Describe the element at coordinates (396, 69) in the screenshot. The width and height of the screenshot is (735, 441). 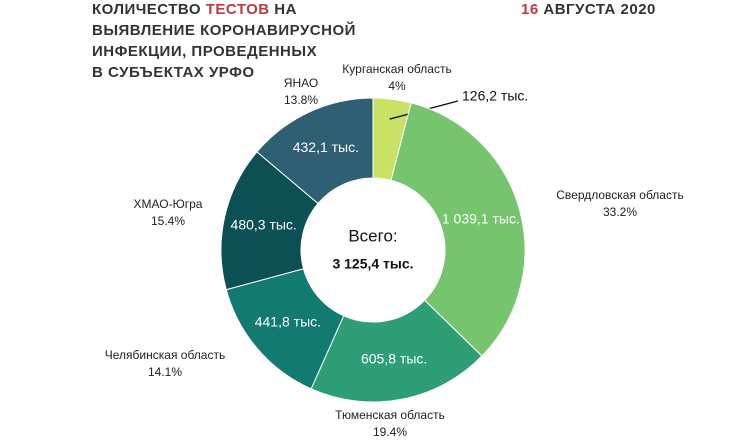
I see `category-label: Курганская область` at that location.